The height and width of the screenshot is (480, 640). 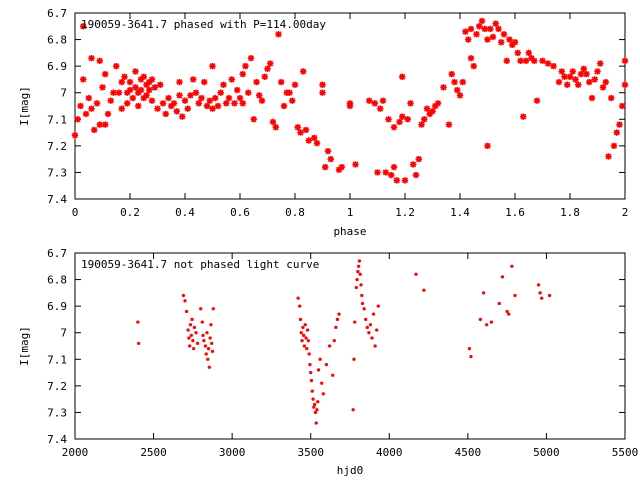 I want to click on x-tick-label: 0.4, so click(x=185, y=212).